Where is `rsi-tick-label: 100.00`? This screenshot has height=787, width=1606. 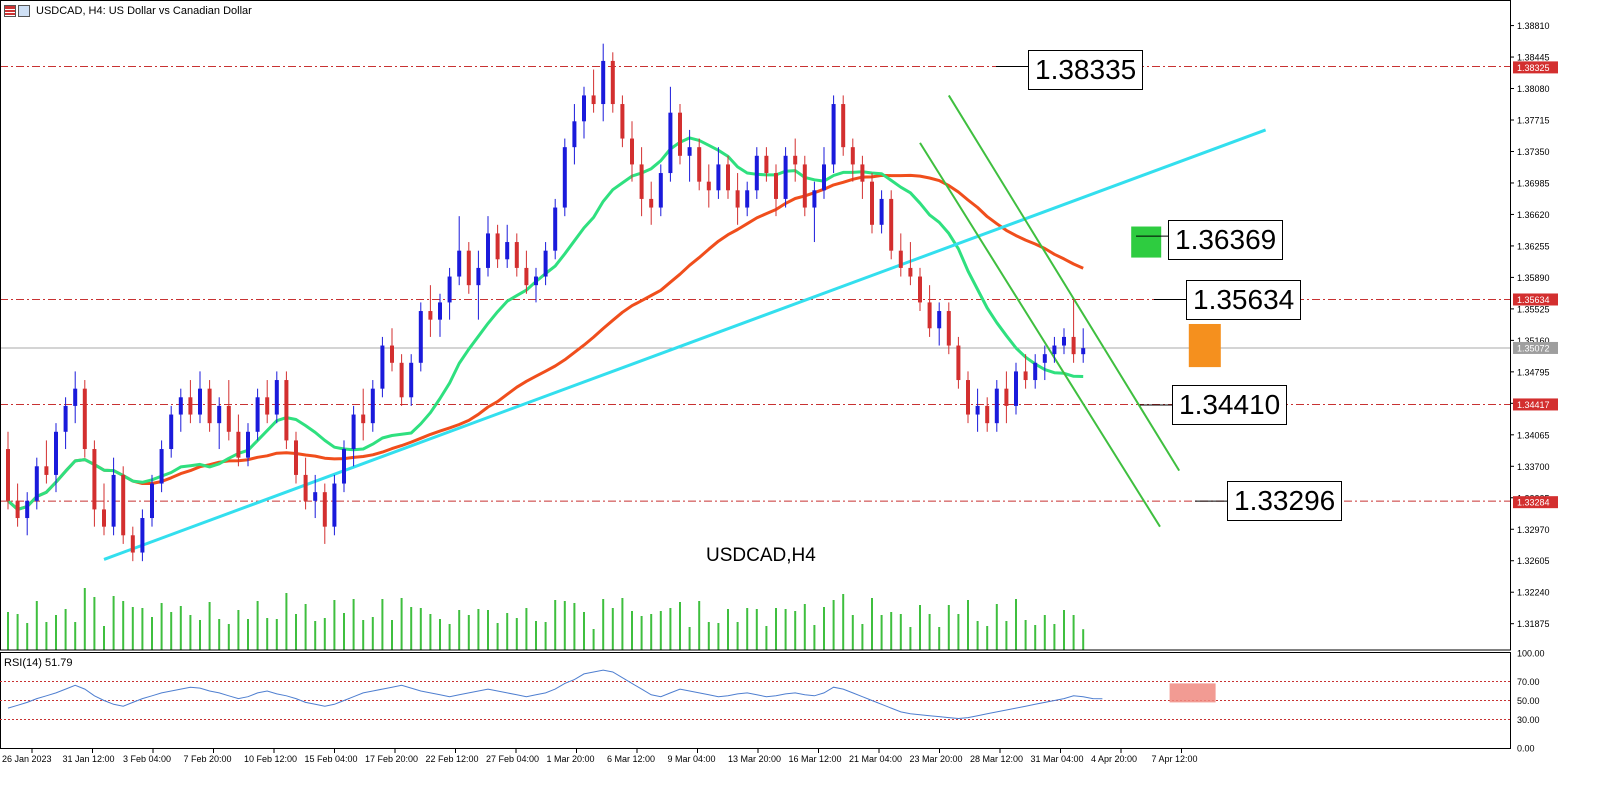
rsi-tick-label: 100.00 is located at coordinates (1531, 654).